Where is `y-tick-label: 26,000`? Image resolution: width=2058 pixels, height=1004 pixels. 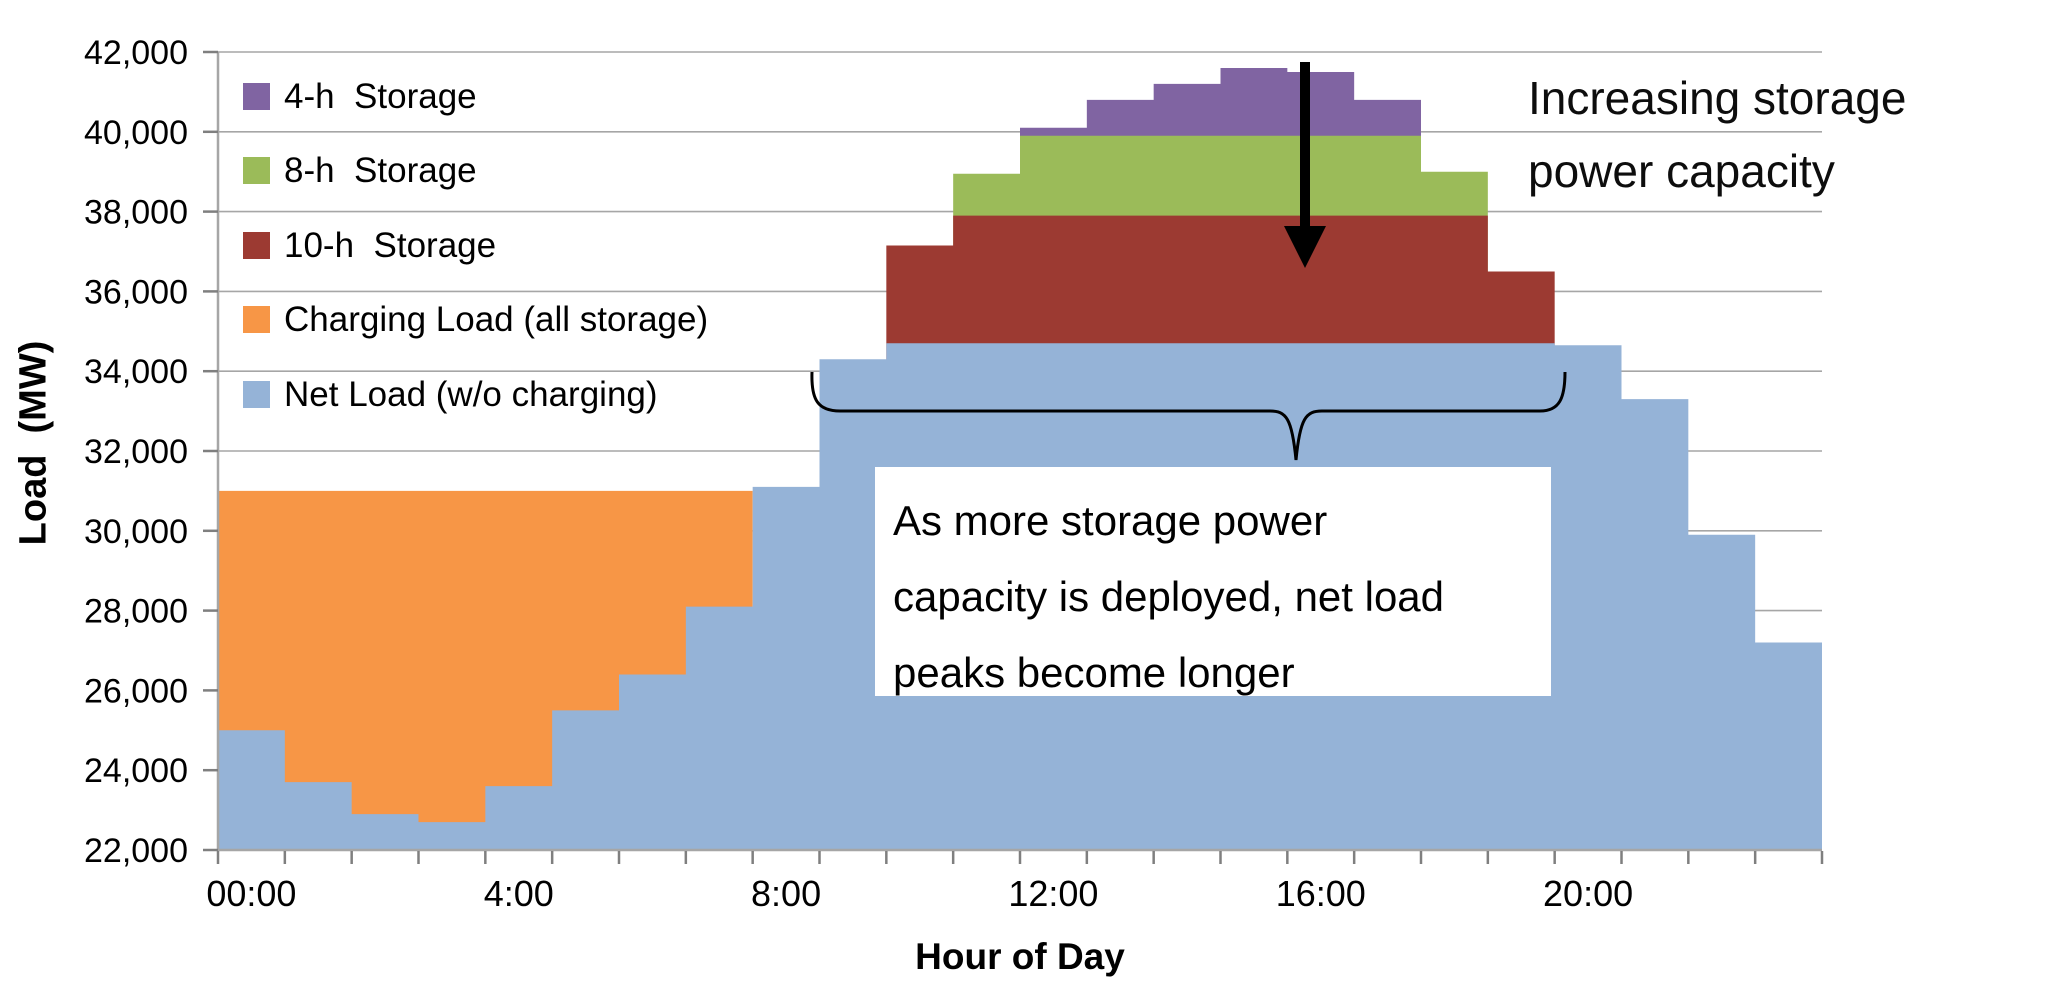
y-tick-label: 26,000 is located at coordinates (136, 691).